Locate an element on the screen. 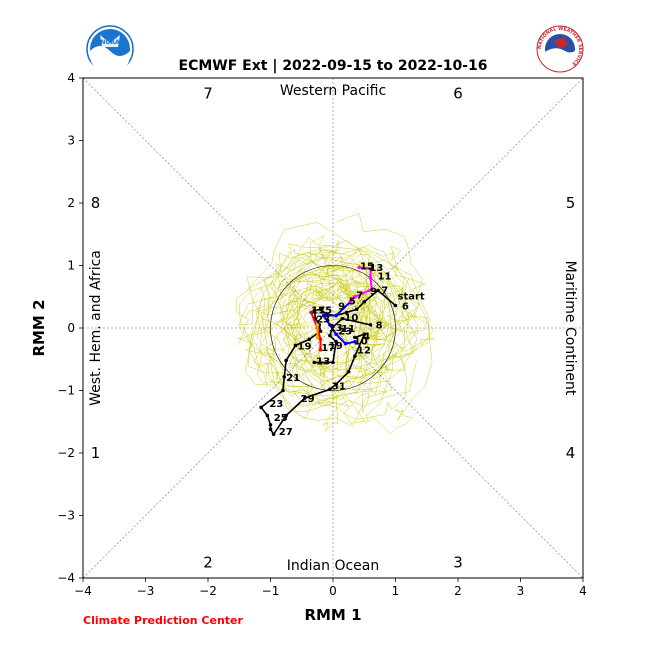 The image size is (650, 650). region-label-top: Western Pacific is located at coordinates (333, 91).